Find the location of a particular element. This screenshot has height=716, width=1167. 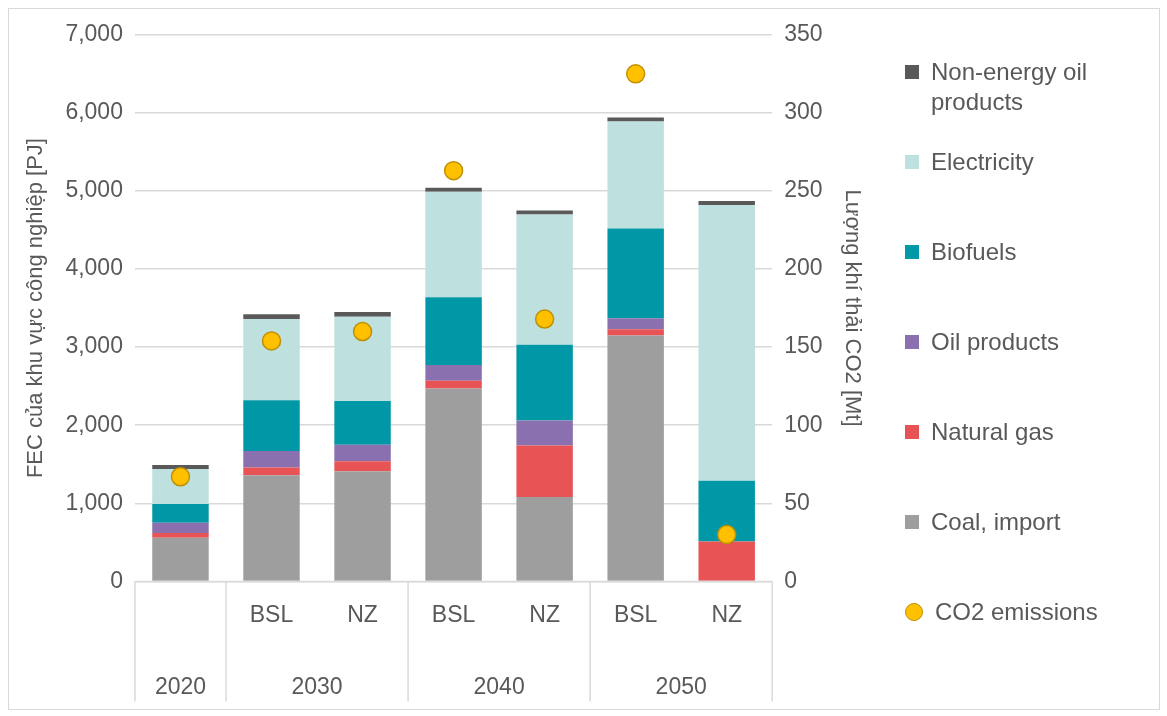

y-tick-label: 5,000 is located at coordinates (94, 189).